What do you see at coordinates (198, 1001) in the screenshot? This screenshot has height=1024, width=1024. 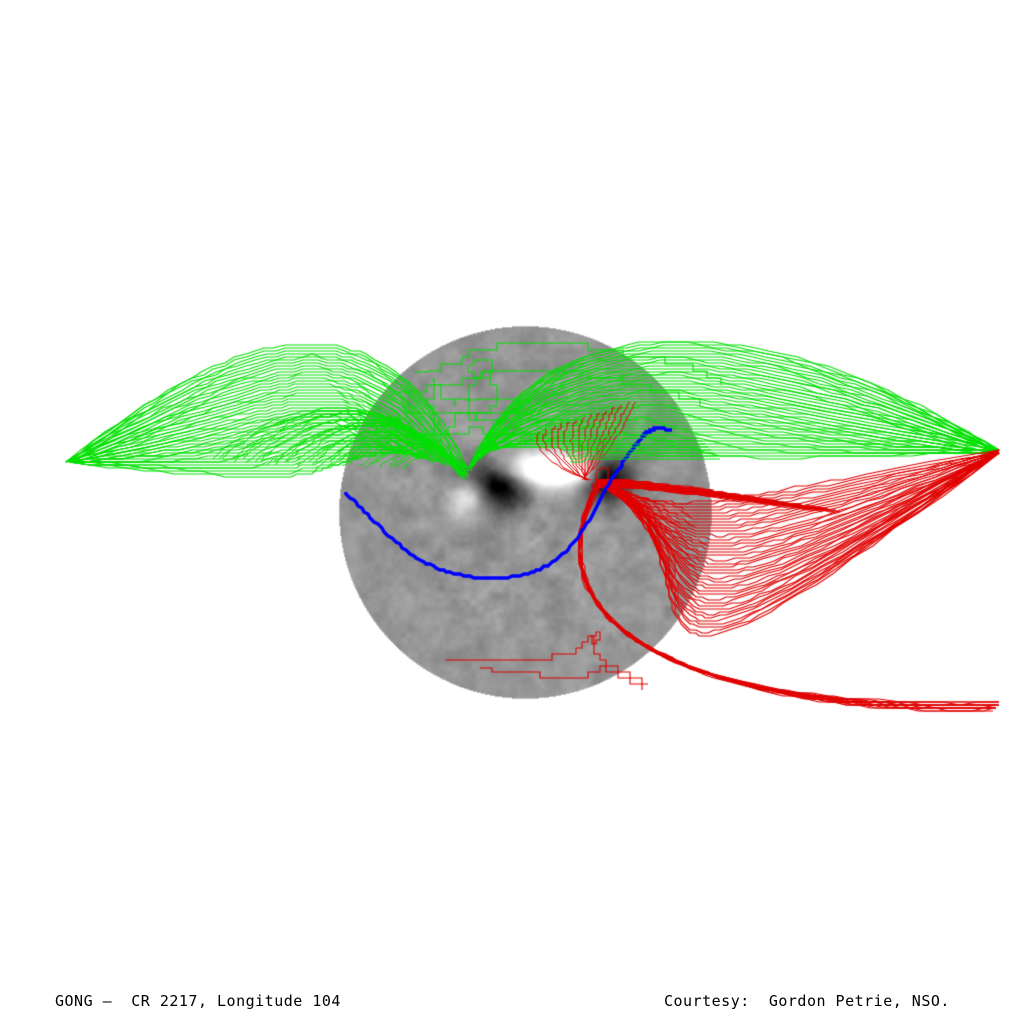 I see `caption-observatory-rotation: GONG — CR 2217, Longitude 104` at bounding box center [198, 1001].